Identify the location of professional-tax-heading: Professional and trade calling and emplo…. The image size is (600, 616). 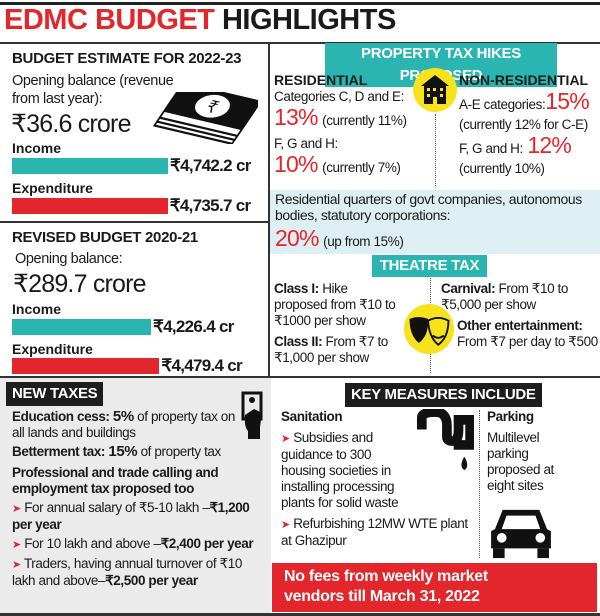
(115, 480).